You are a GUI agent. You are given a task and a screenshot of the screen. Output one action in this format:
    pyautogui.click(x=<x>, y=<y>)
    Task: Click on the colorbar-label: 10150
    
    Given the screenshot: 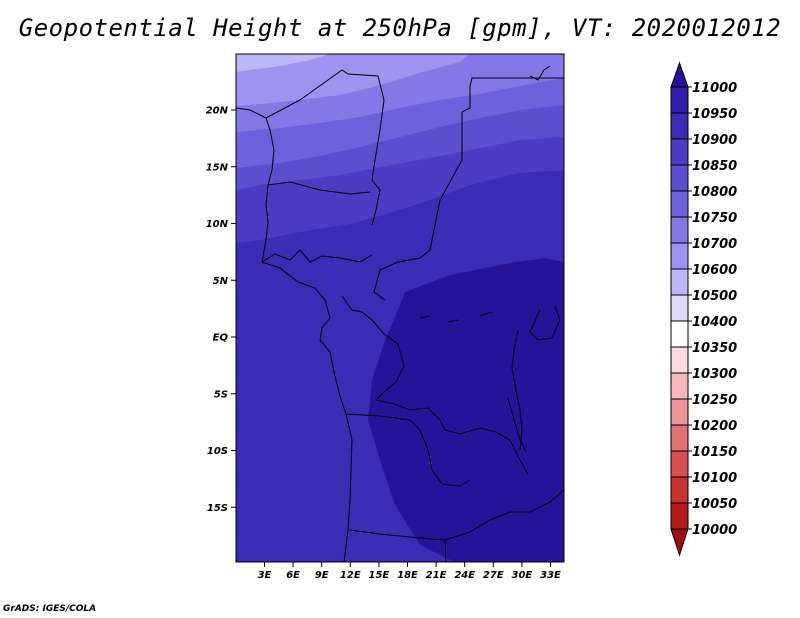 What is the action you would take?
    pyautogui.click(x=714, y=452)
    